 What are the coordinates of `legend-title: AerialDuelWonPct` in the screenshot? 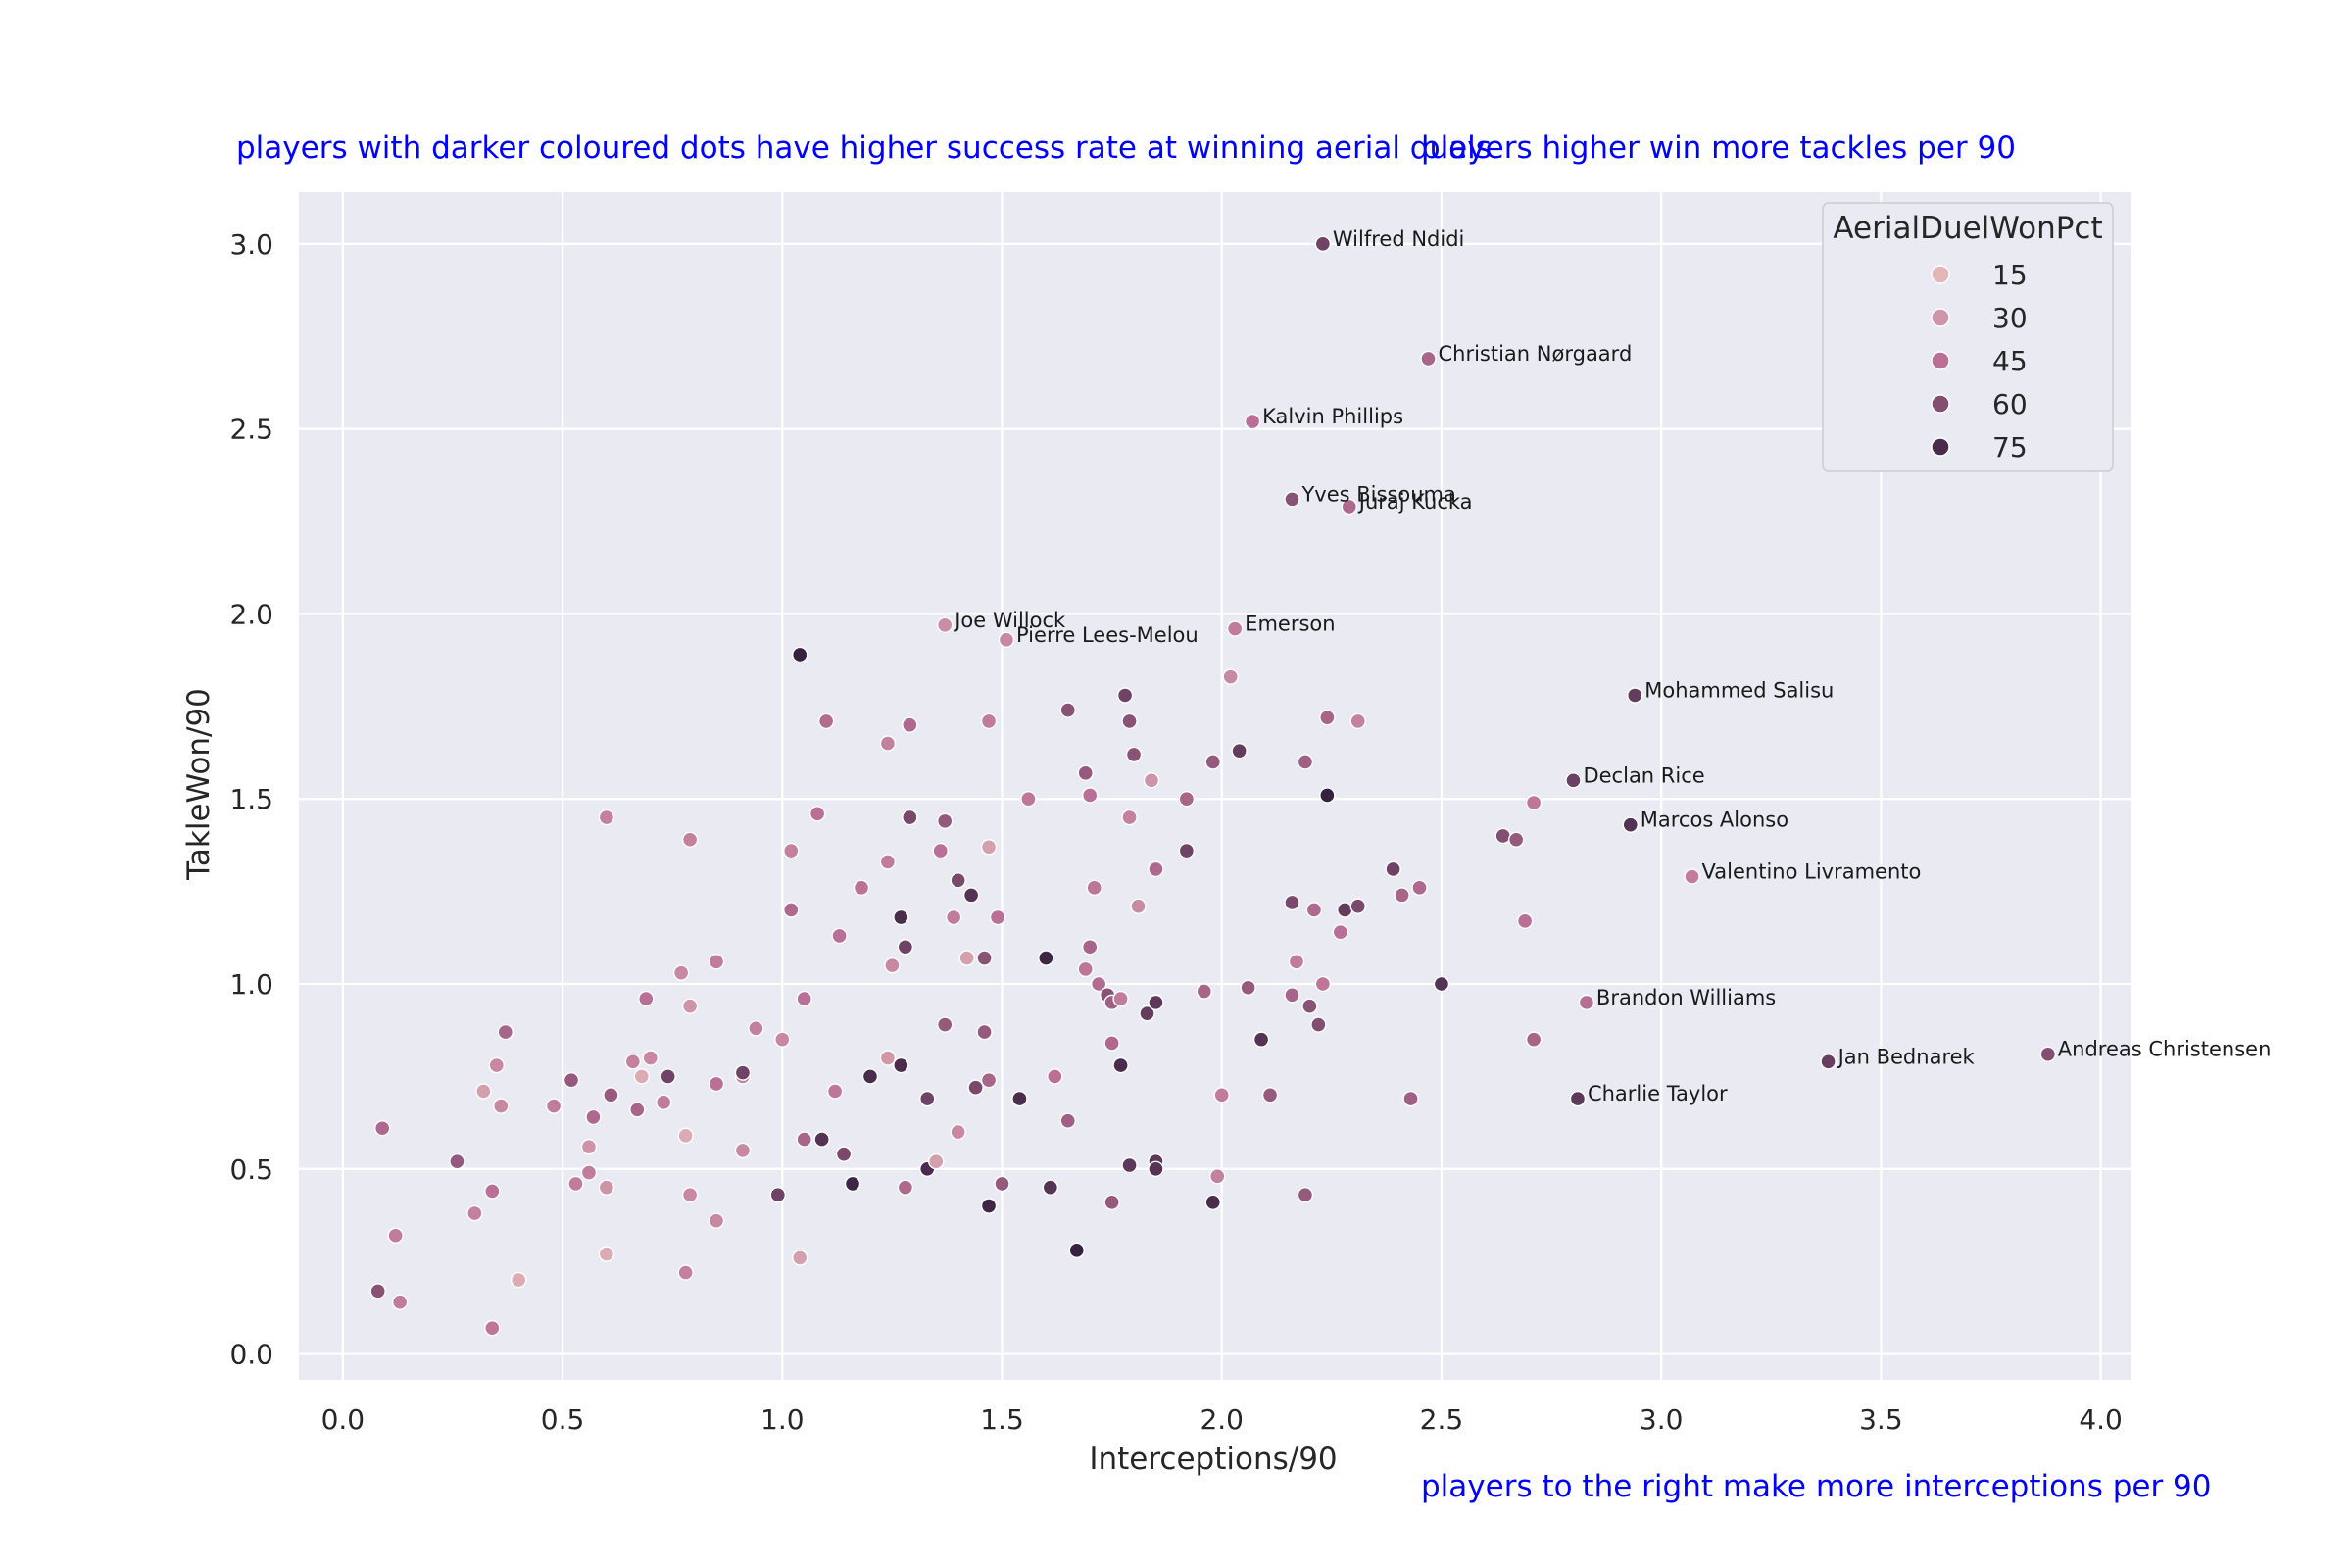 It's located at (1967, 228).